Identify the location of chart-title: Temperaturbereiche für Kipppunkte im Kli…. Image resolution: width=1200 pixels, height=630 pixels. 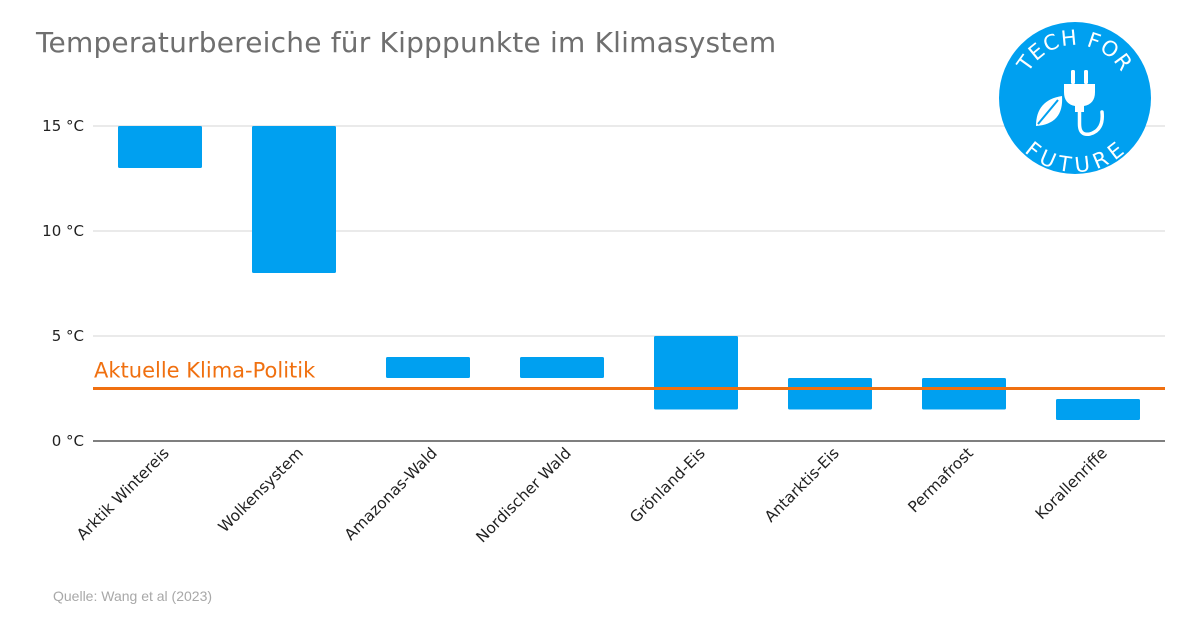
(406, 42).